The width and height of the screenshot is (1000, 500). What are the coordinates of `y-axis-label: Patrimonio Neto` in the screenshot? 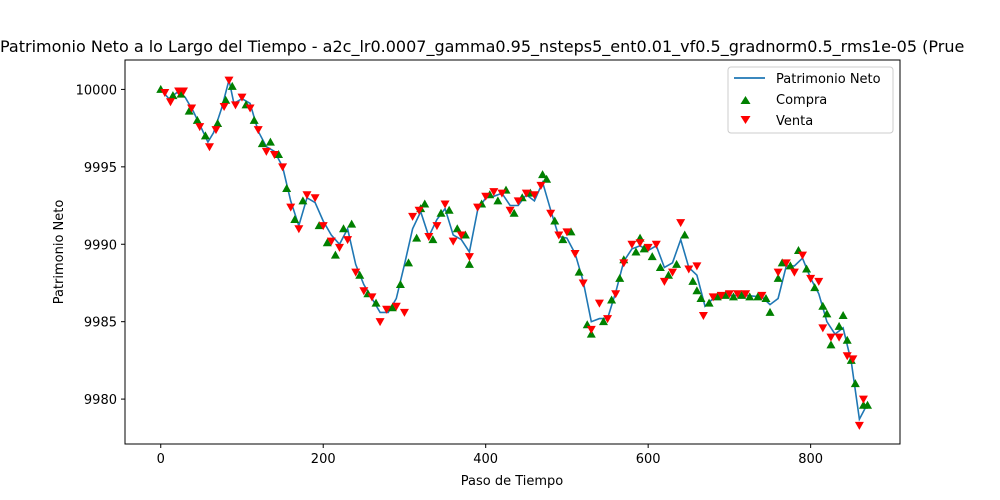 It's located at (59, 252).